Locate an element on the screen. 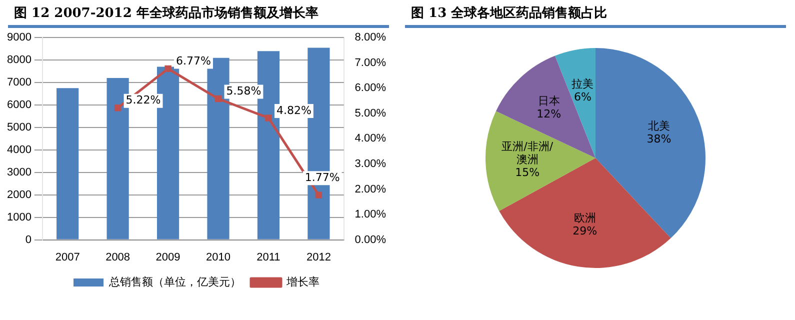  data-label: 5.22% is located at coordinates (143, 100).